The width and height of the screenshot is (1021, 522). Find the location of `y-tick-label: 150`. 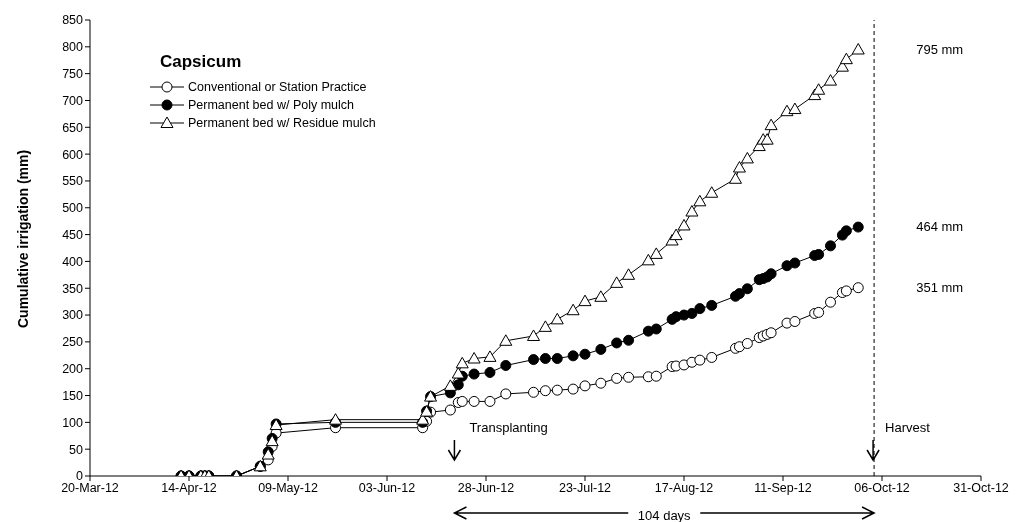

y-tick-label: 150 is located at coordinates (73, 395).